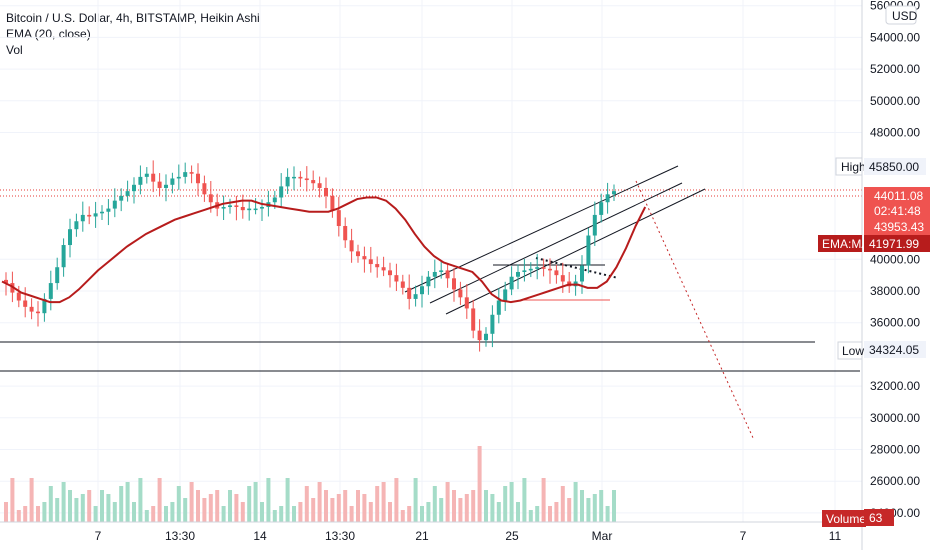 This screenshot has width=932, height=550. I want to click on high-value: 45850.00, so click(894, 167).